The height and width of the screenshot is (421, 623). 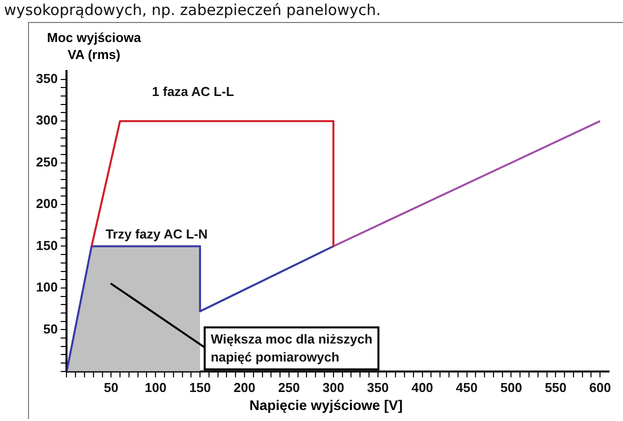 I want to click on x-axis-title: Napięcie wyjściowe [V], so click(x=326, y=405).